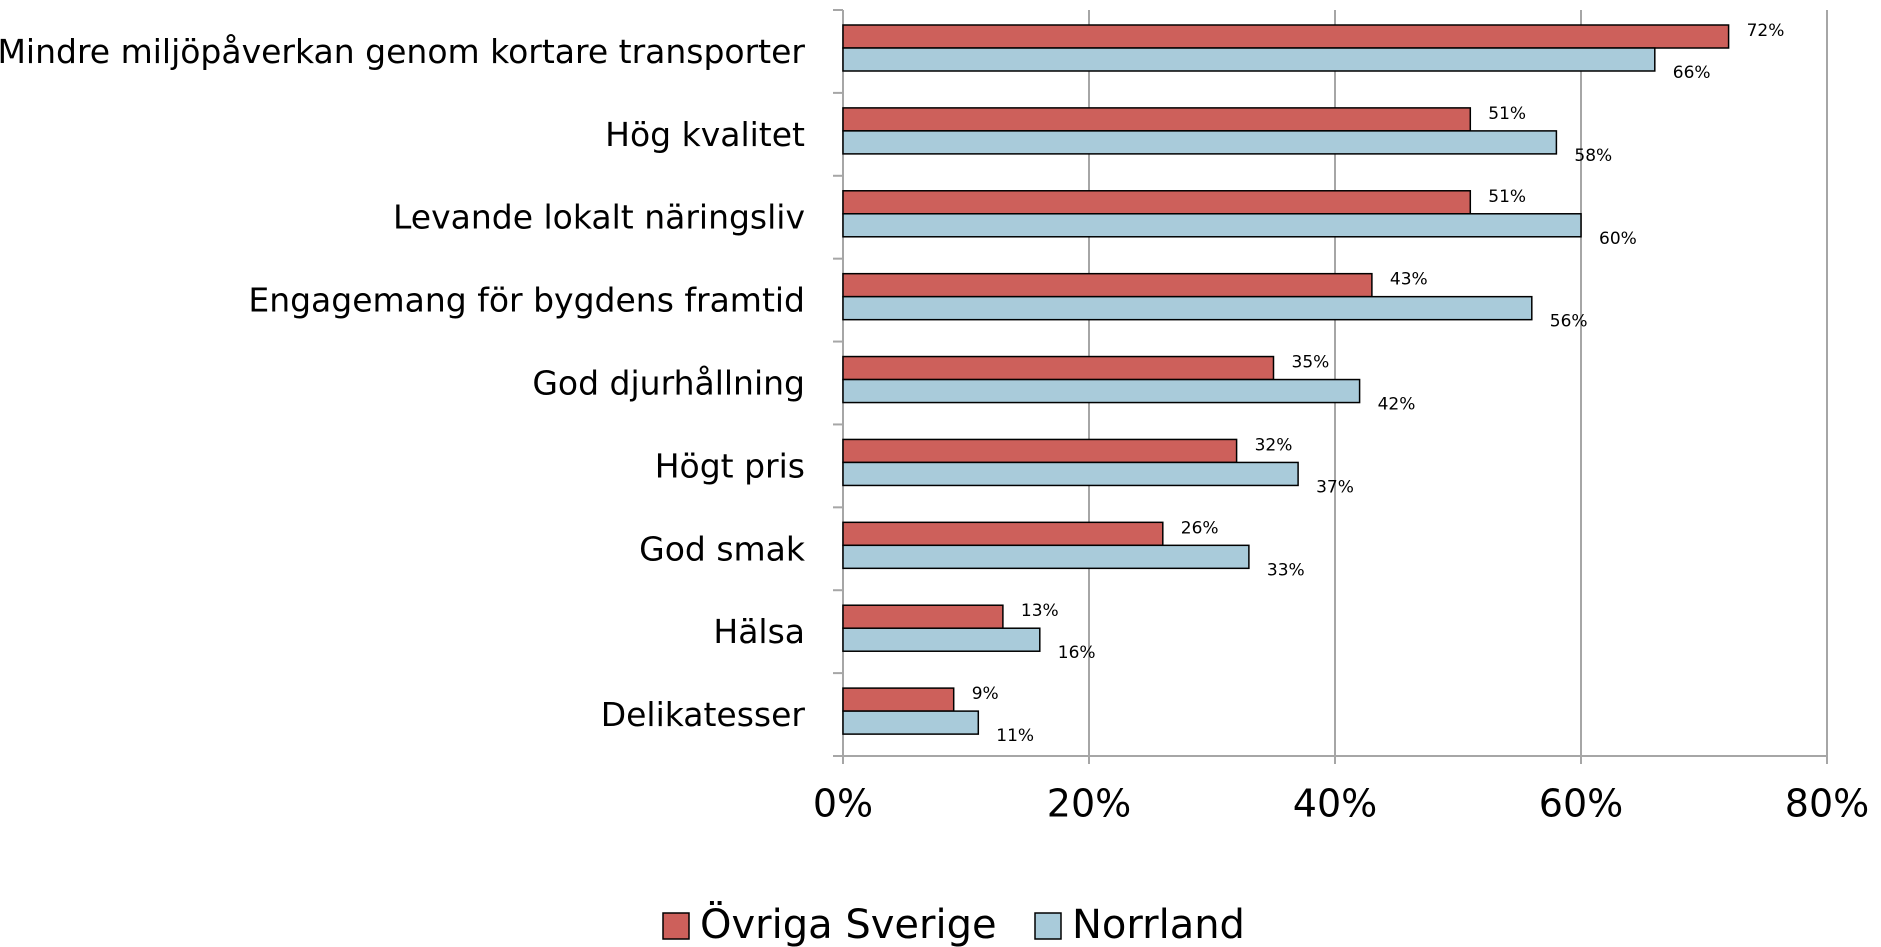  I want to click on y-tick-label: Levande lokalt näringsliv, so click(599, 217).